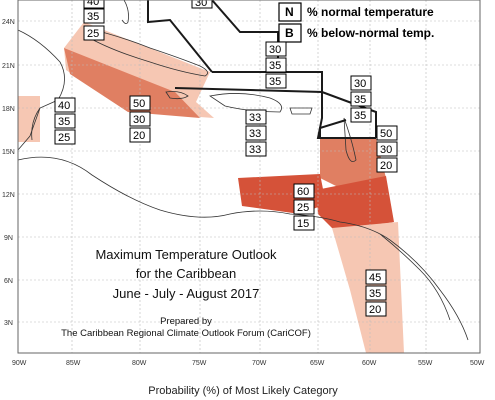 This screenshot has height=400, width=495. Describe the element at coordinates (303, 192) in the screenshot. I see `forecast-value: 60` at that location.